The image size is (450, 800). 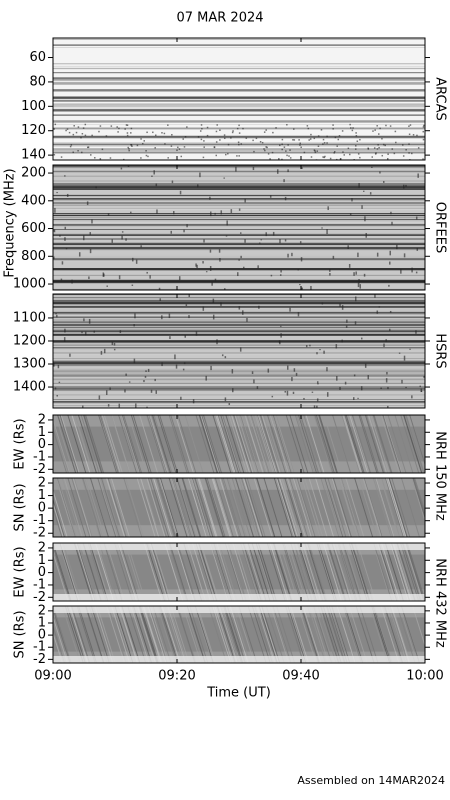 What do you see at coordinates (39, 533) in the screenshot?
I see `y-tick-label: -2` at bounding box center [39, 533].